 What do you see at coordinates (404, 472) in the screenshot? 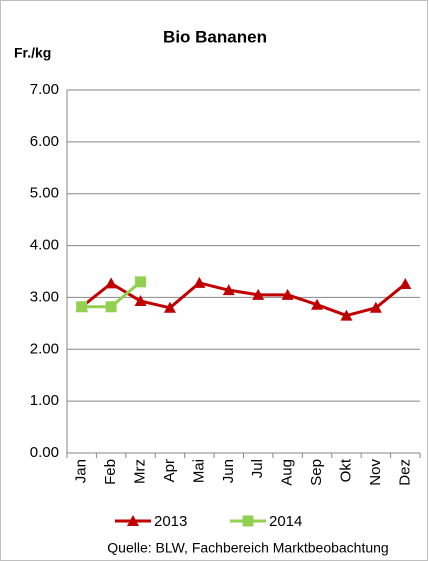
I see `x-tick-label: Dez` at bounding box center [404, 472].